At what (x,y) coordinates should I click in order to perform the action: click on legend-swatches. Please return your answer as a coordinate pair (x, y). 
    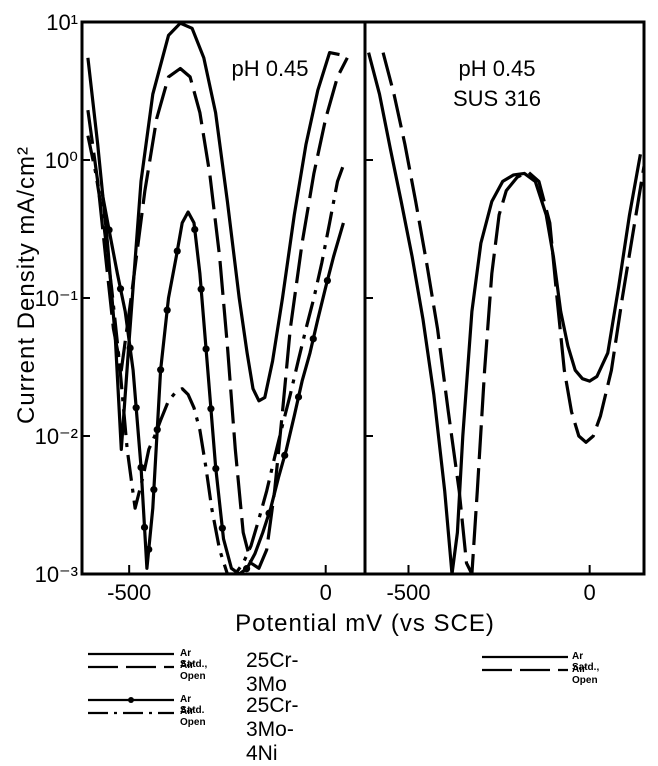
    Looking at the image, I should click on (328, 683).